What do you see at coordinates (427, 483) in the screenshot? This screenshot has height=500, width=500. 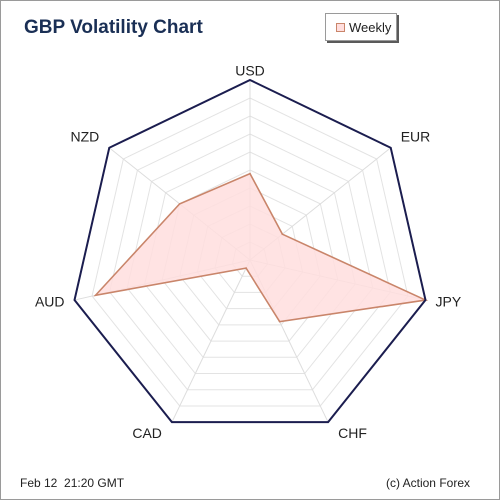 I see `footer-credit: (c) Action Forex` at bounding box center [427, 483].